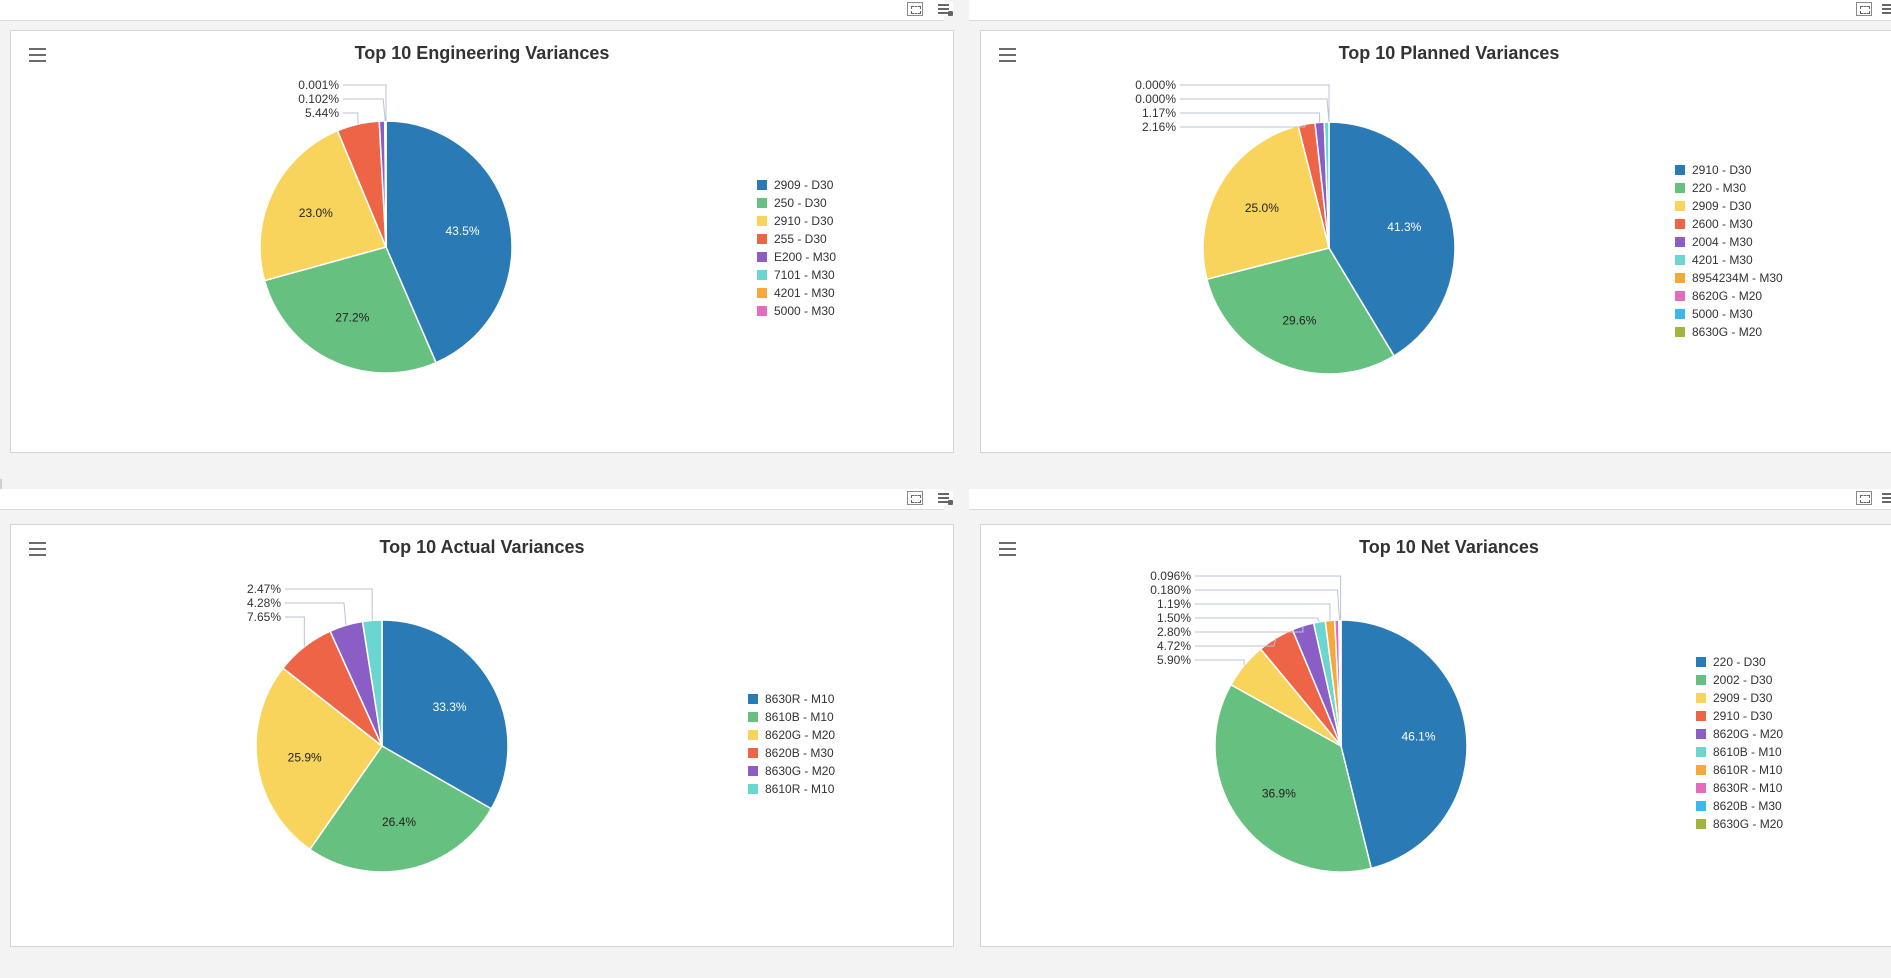 Image resolution: width=1891 pixels, height=978 pixels. I want to click on data-label: 2.80%, so click(1174, 632).